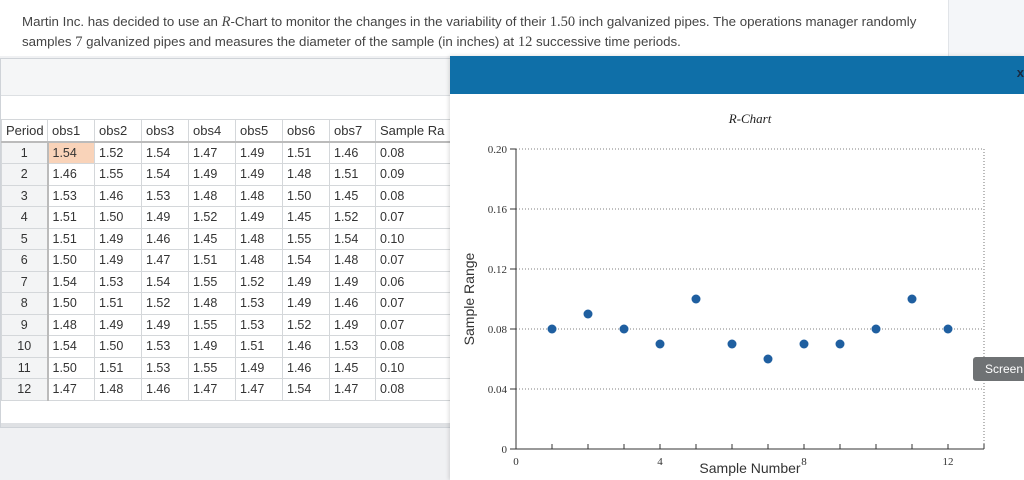 The height and width of the screenshot is (480, 1024). I want to click on column-header: obs6, so click(306, 131).